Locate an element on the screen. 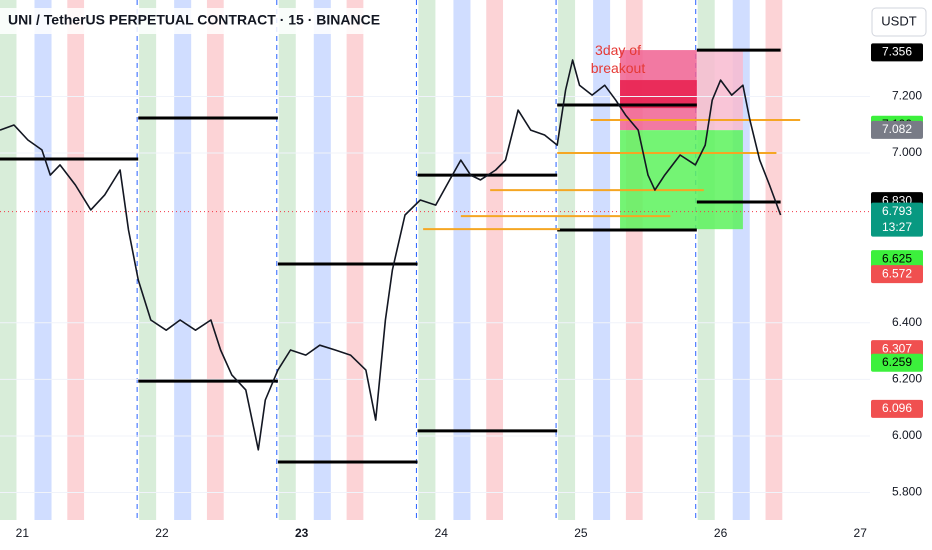 Image resolution: width=932 pixels, height=550 pixels. position-zones is located at coordinates (681, 140).